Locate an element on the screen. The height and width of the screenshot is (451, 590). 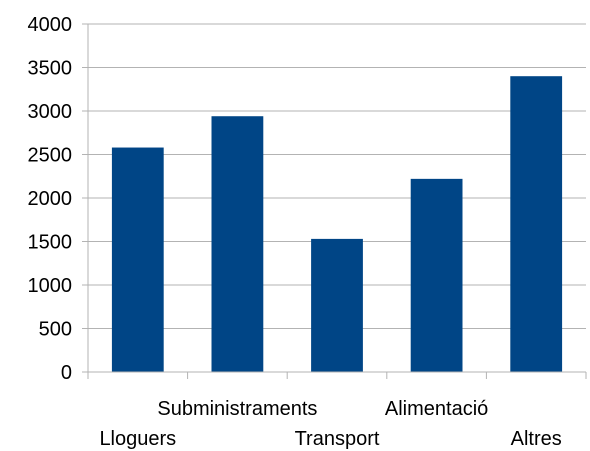
bar-altres is located at coordinates (536, 224).